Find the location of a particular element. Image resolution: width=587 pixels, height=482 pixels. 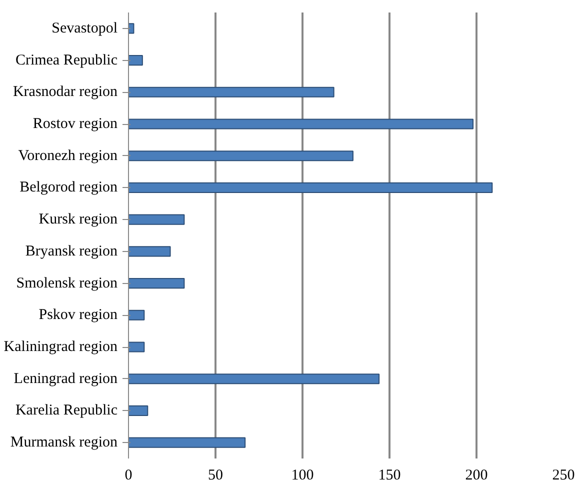

y-tick-label: Belgorod region is located at coordinates (69, 188).